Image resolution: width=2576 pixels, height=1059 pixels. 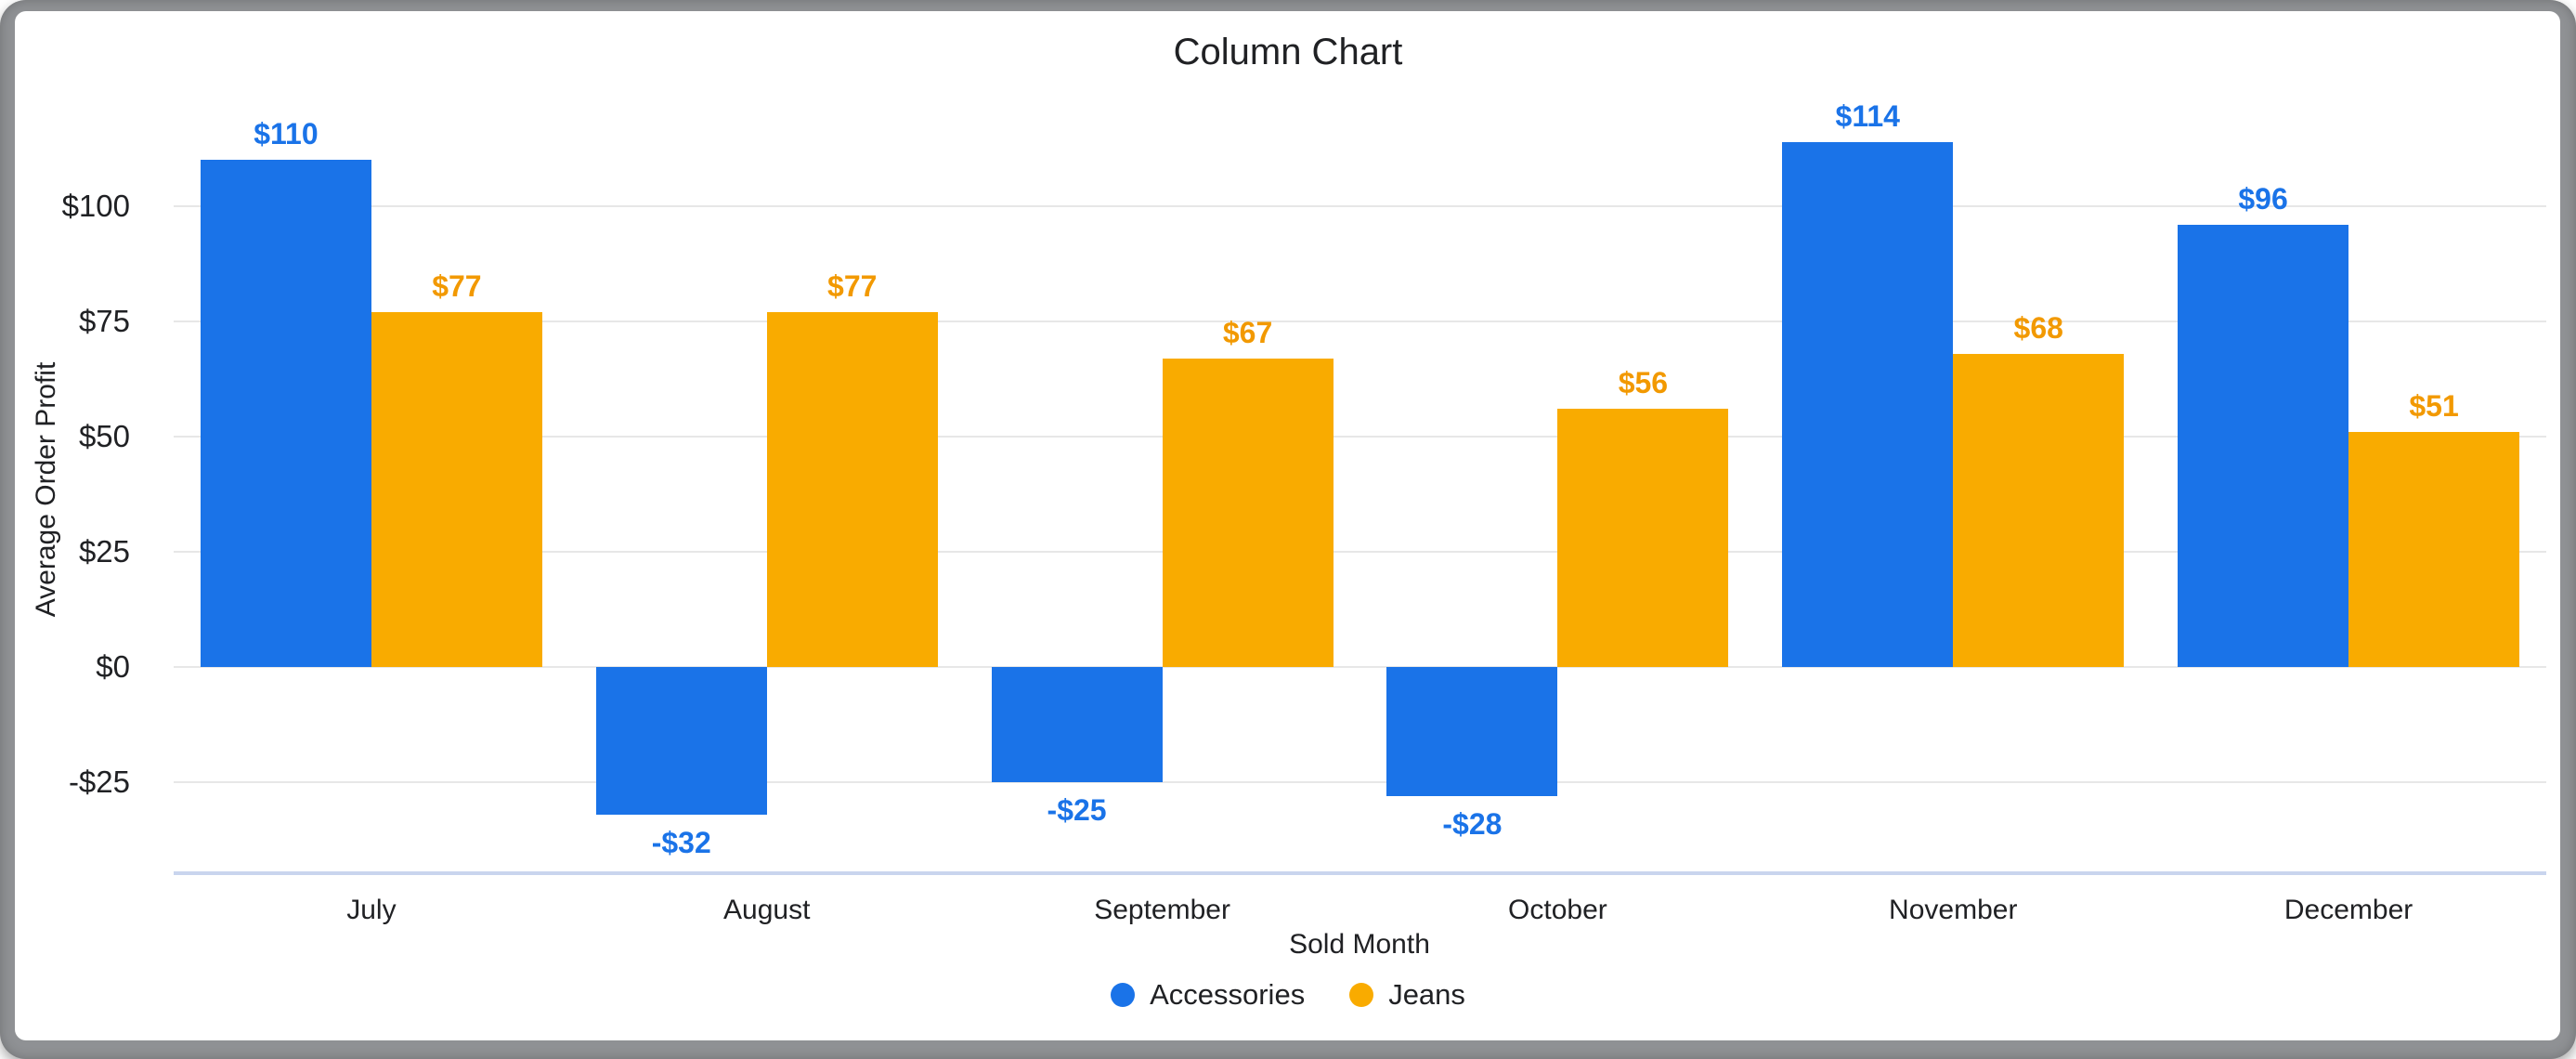 What do you see at coordinates (456, 489) in the screenshot?
I see `bar-jeans-july` at bounding box center [456, 489].